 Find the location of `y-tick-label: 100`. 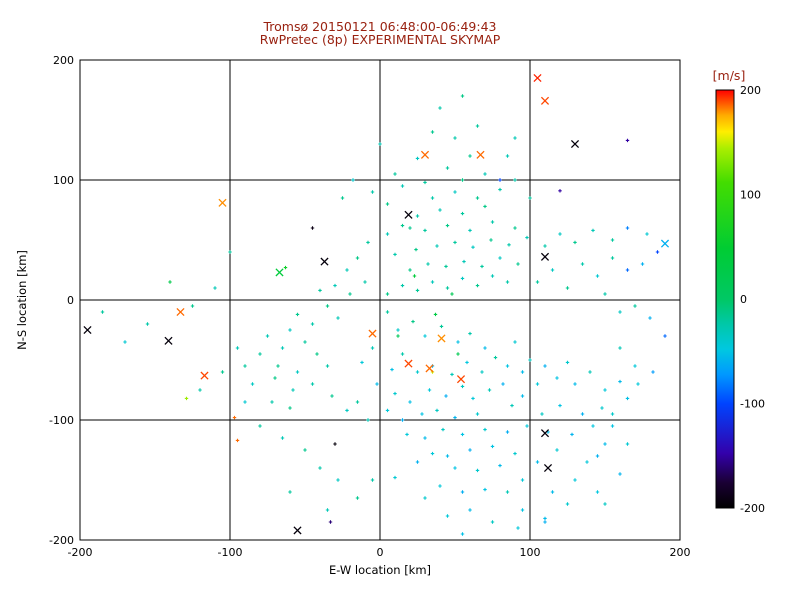

y-tick-label: 100 is located at coordinates (63, 180).